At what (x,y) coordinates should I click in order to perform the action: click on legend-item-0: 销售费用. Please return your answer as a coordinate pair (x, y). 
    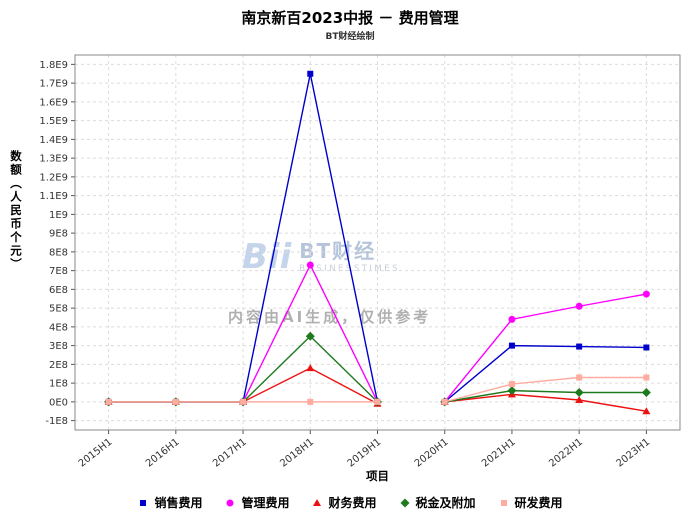
    Looking at the image, I should click on (169, 502).